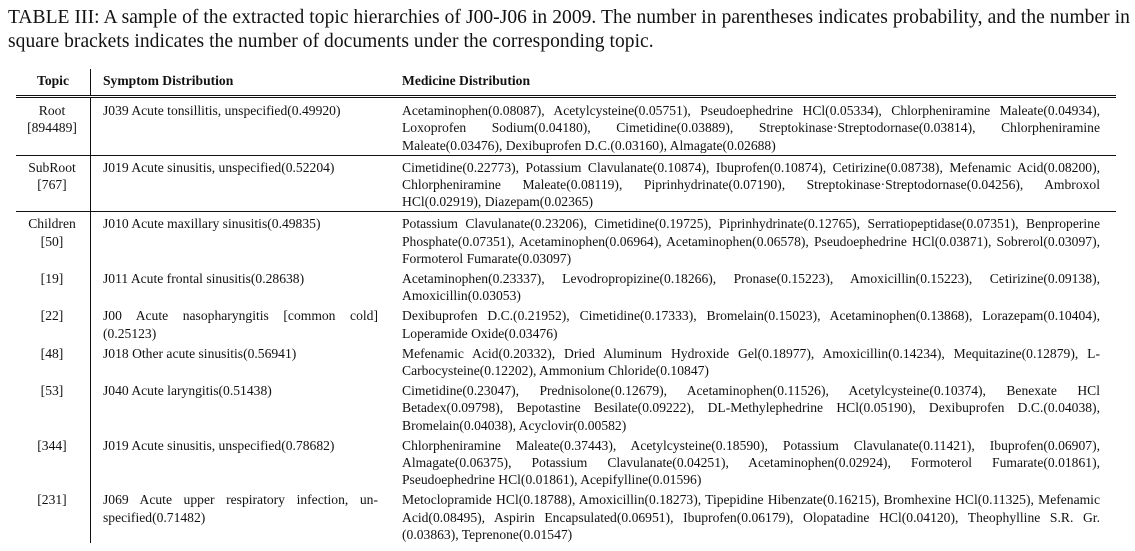  What do you see at coordinates (204, 279) in the screenshot?
I see `symptom-cell: J011 Acute frontal sinusitis(0.28638)` at bounding box center [204, 279].